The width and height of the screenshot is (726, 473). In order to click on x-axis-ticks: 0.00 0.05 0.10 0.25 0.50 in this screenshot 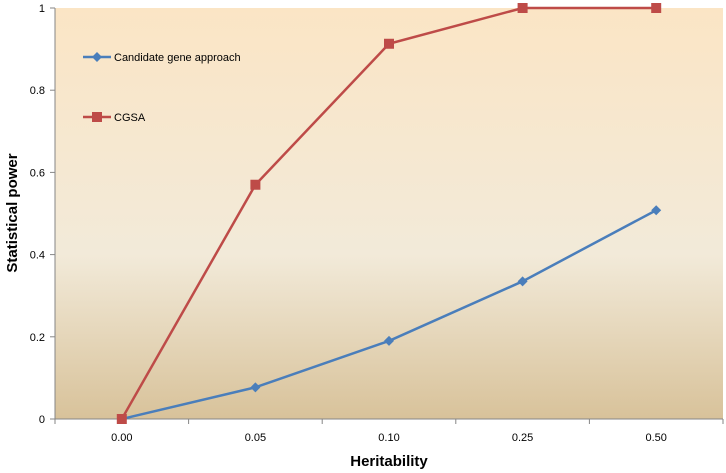, I will do `click(389, 431)`.